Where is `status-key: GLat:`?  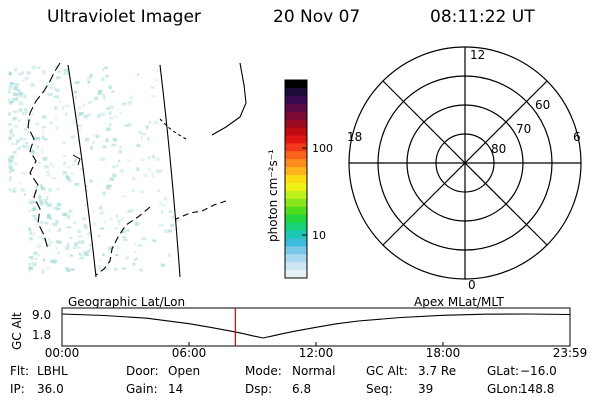 status-key: GLat: is located at coordinates (503, 371).